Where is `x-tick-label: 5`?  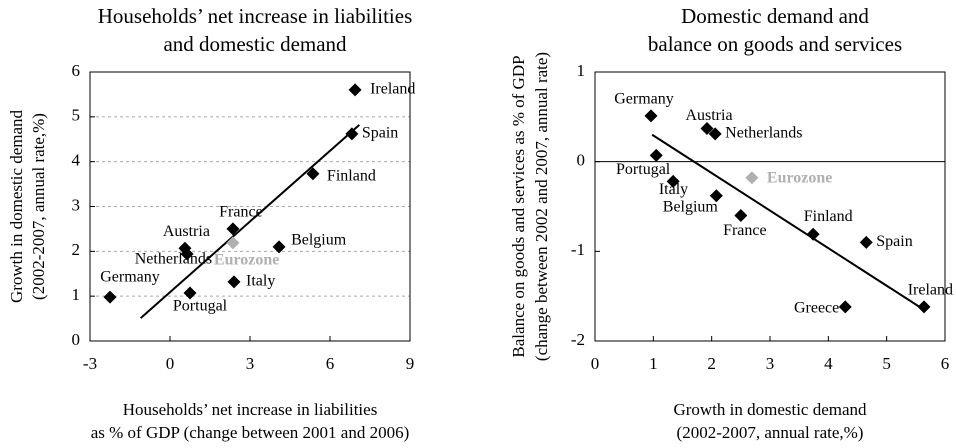 x-tick-label: 5 is located at coordinates (886, 363).